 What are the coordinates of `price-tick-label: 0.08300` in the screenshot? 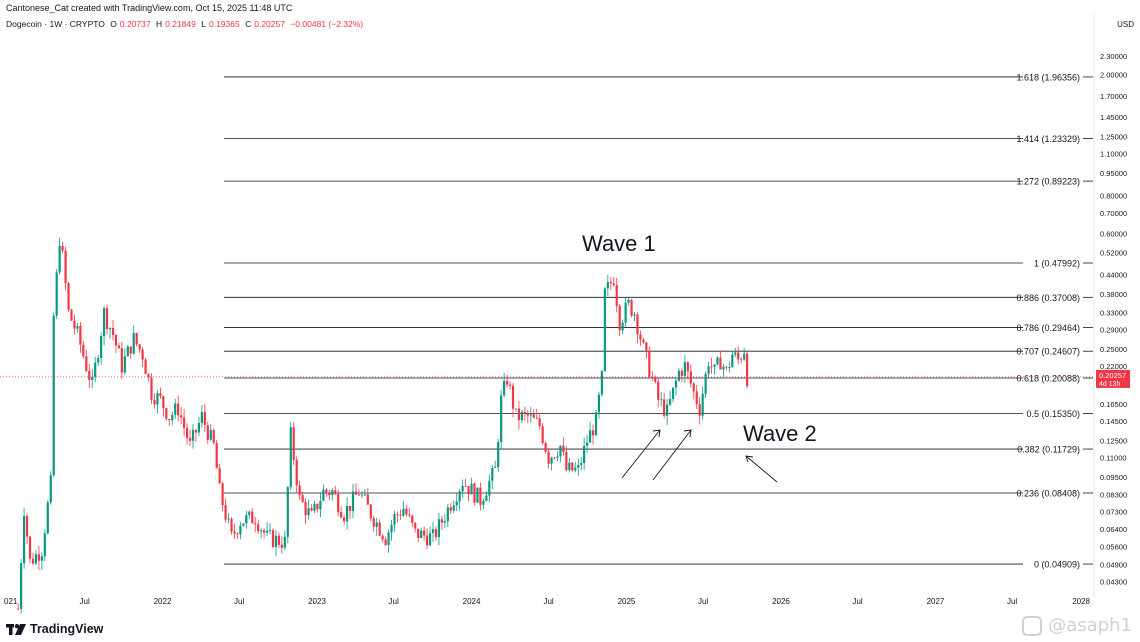 It's located at (1113, 495).